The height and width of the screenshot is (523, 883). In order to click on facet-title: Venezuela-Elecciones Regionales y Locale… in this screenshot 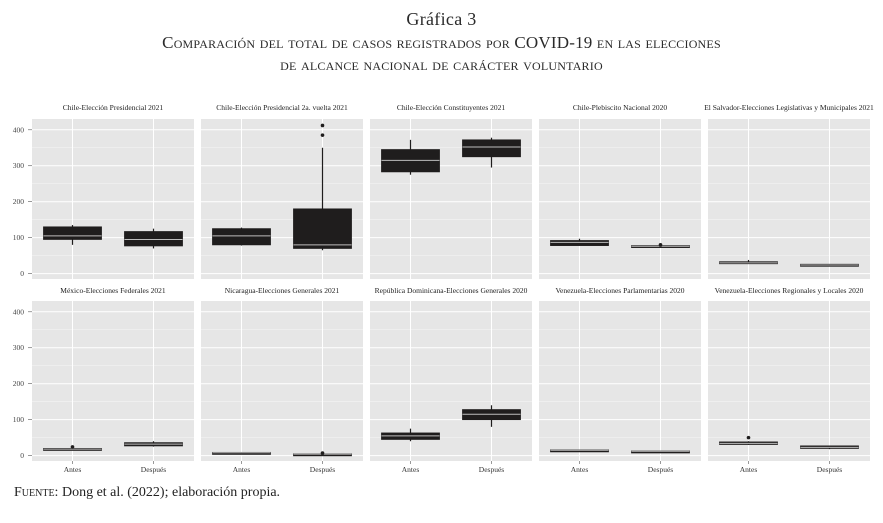, I will do `click(789, 290)`.